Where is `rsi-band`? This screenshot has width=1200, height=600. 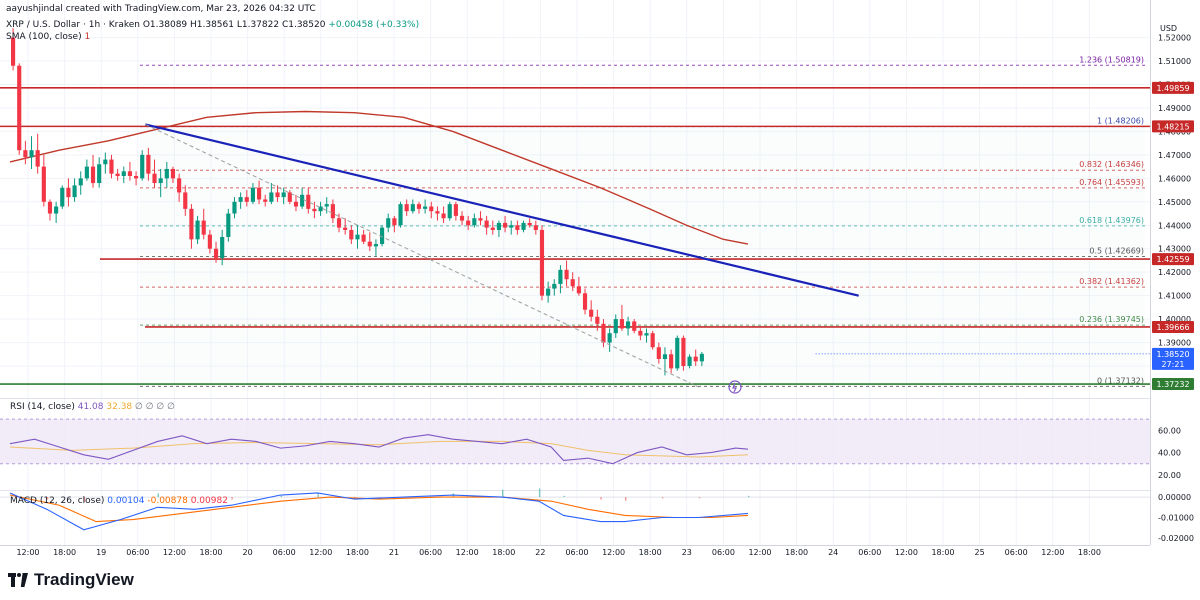
rsi-band is located at coordinates (575, 441).